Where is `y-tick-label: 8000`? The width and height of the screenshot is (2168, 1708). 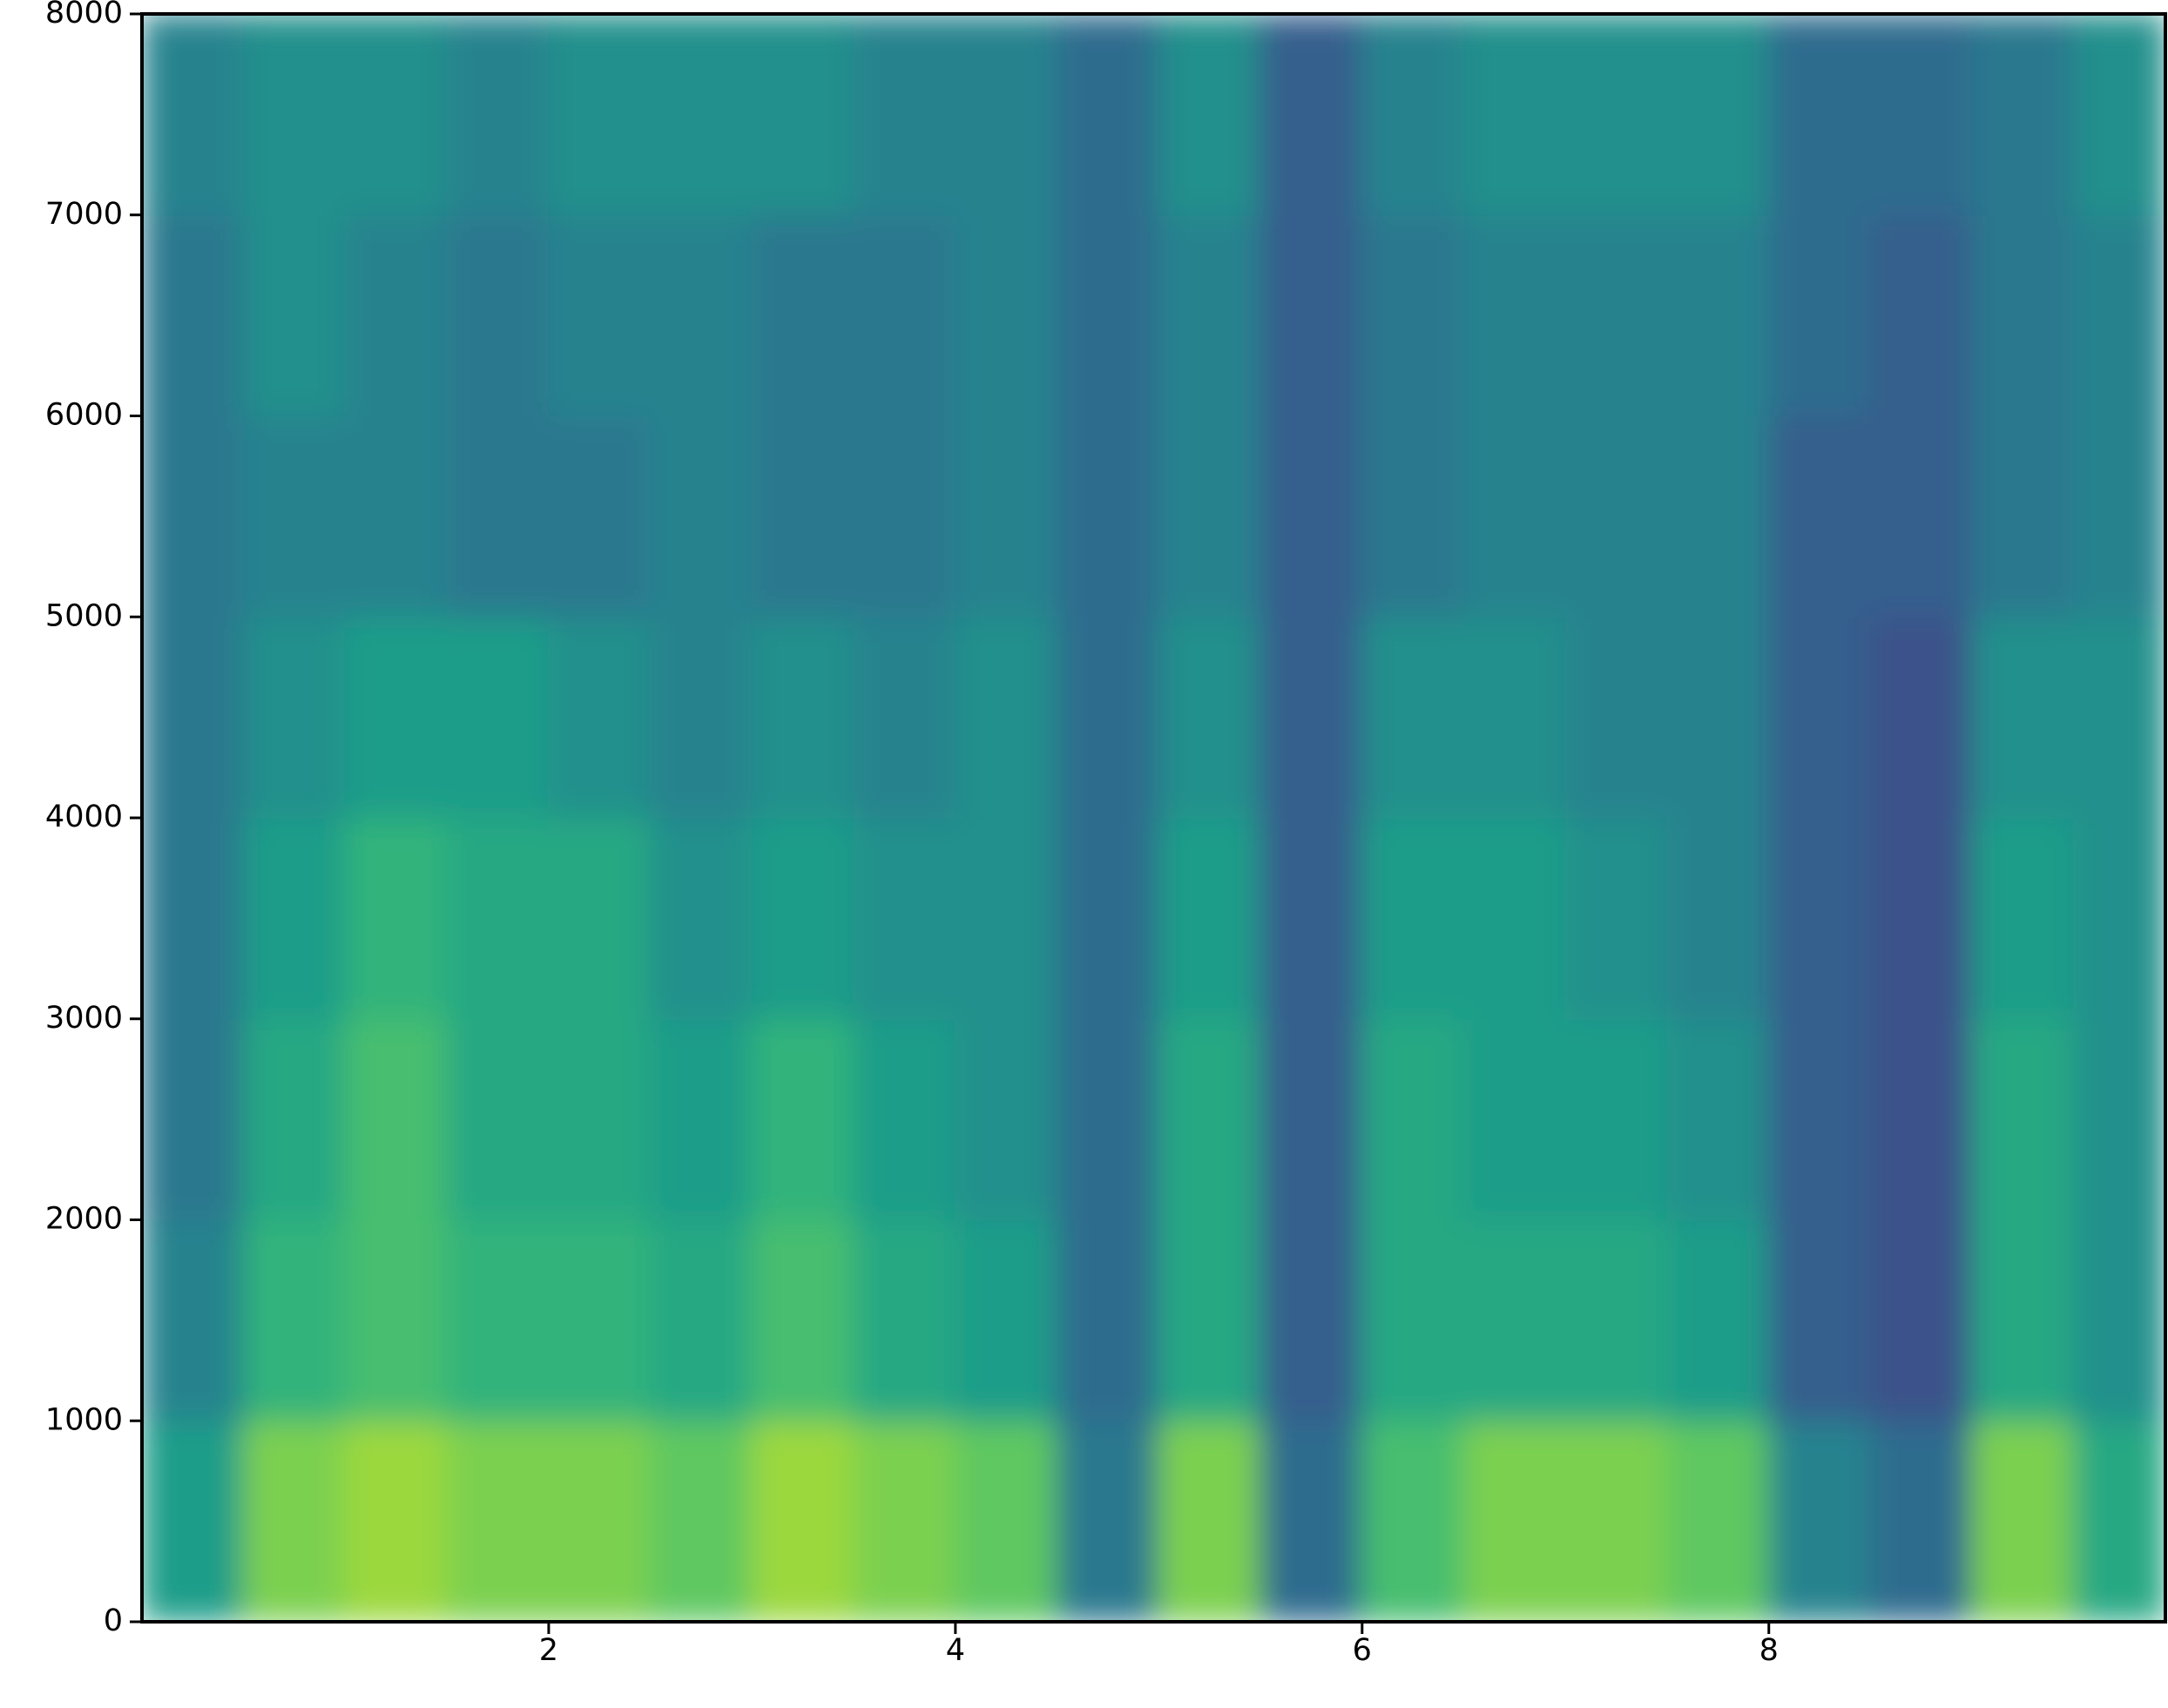
y-tick-label: 8000 is located at coordinates (84, 15).